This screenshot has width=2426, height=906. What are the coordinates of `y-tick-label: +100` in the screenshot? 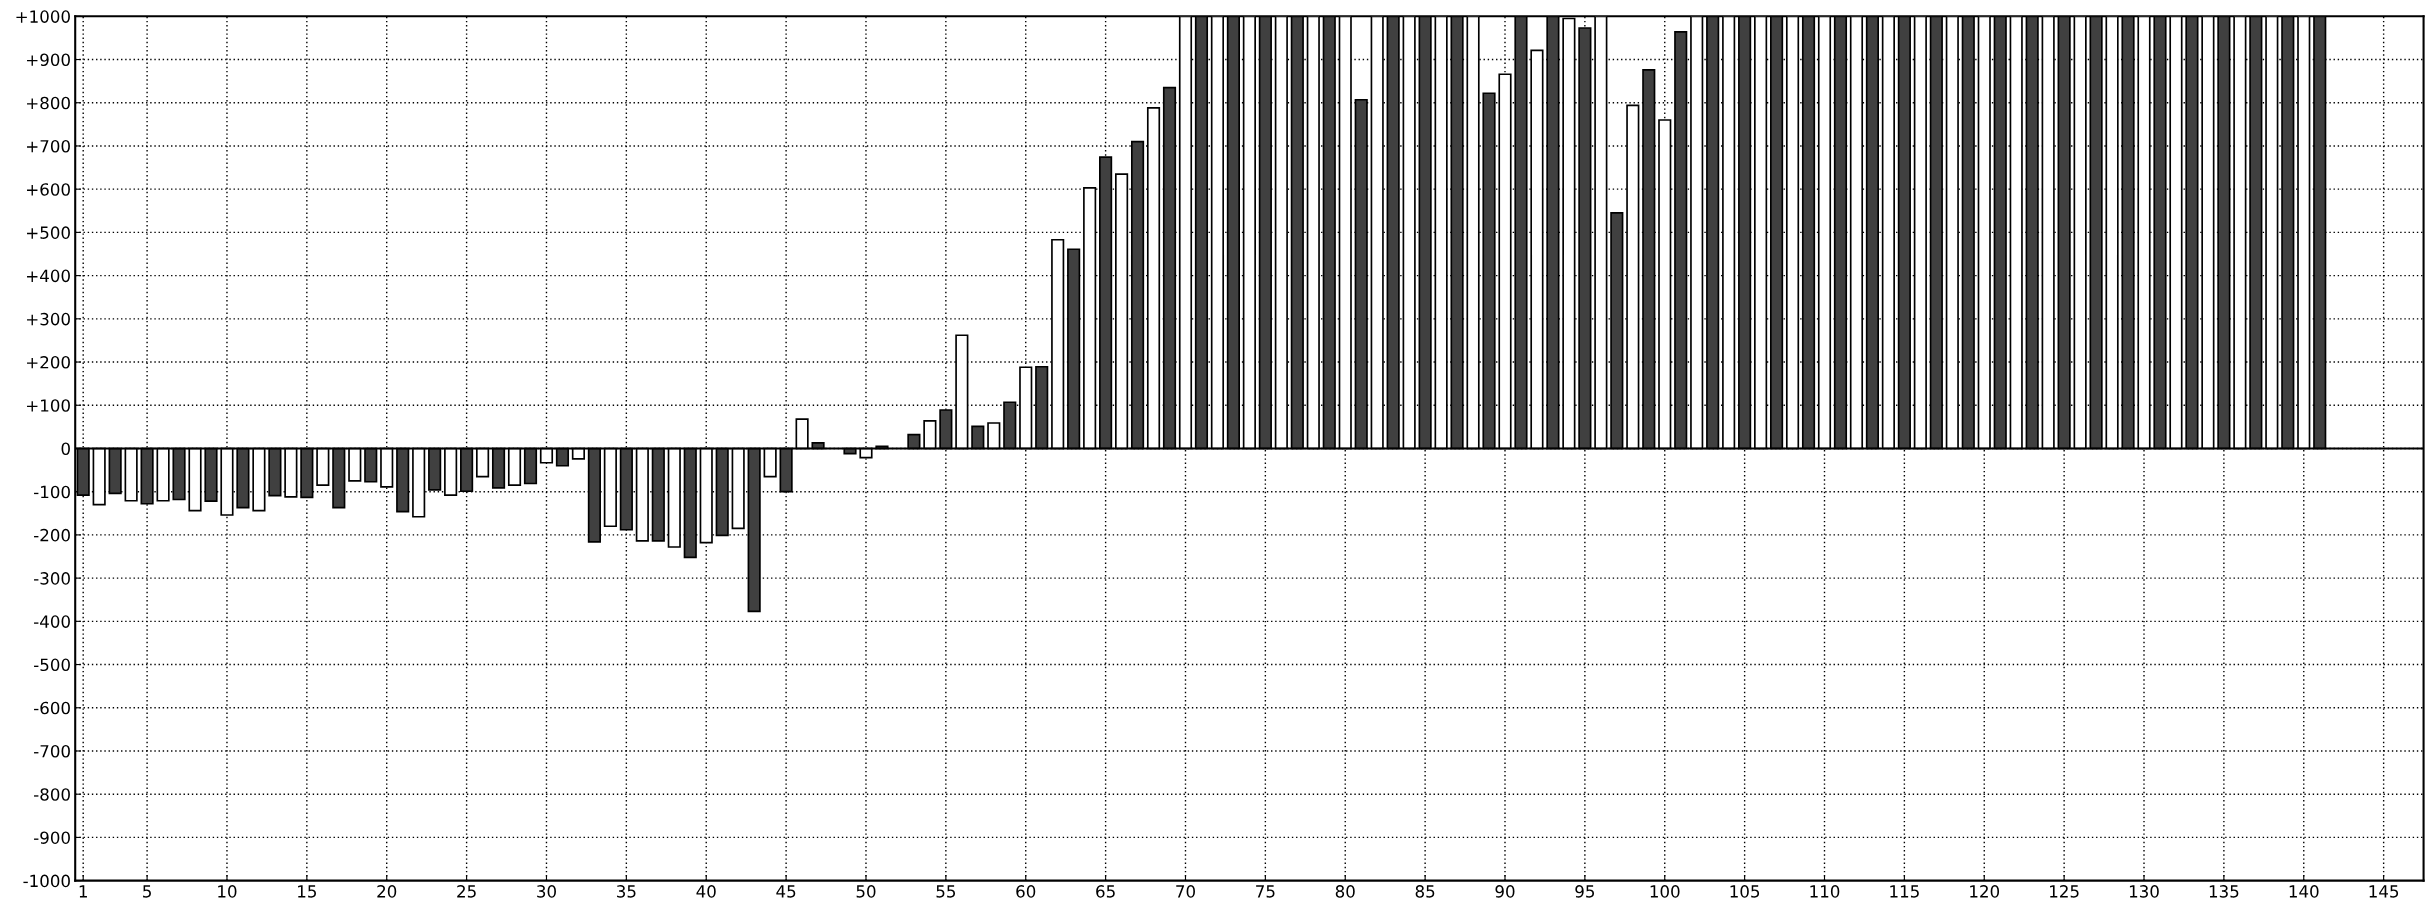 It's located at (48, 405).